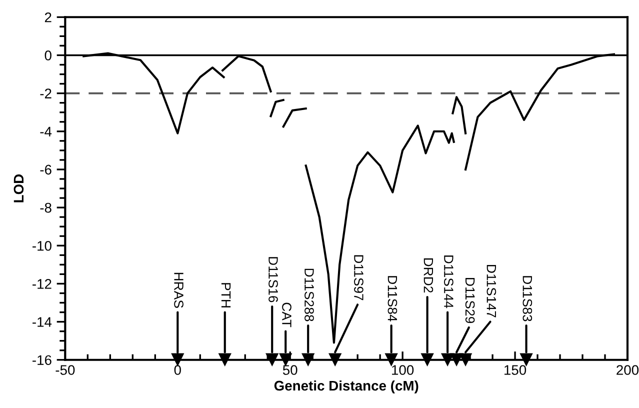 This screenshot has height=408, width=639. What do you see at coordinates (177, 370) in the screenshot?
I see `x-tick-label: 0` at bounding box center [177, 370].